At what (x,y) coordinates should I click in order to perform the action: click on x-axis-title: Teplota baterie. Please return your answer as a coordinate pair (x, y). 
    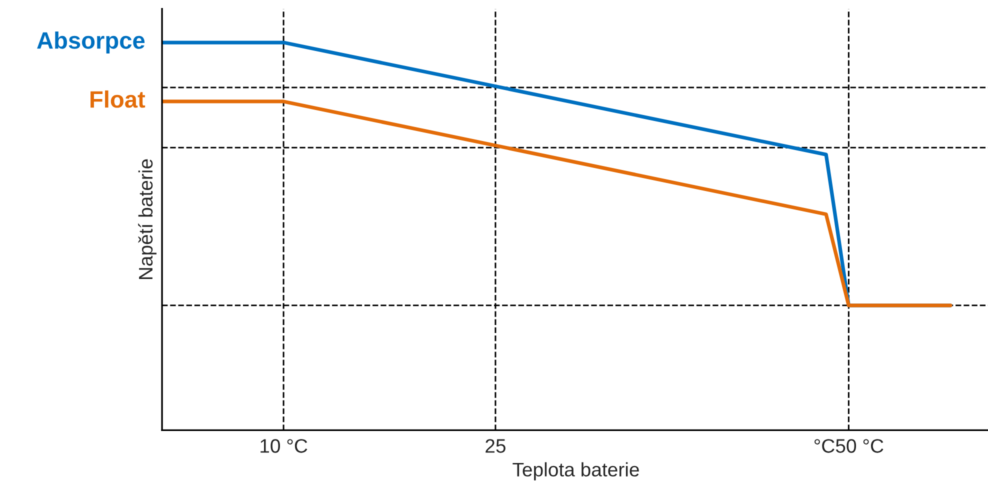
    Looking at the image, I should click on (575, 471).